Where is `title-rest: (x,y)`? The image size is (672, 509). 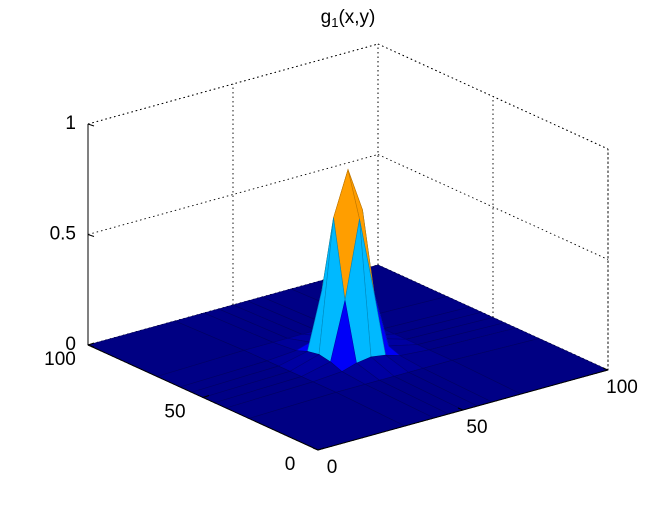
title-rest: (x,y) is located at coordinates (356, 17).